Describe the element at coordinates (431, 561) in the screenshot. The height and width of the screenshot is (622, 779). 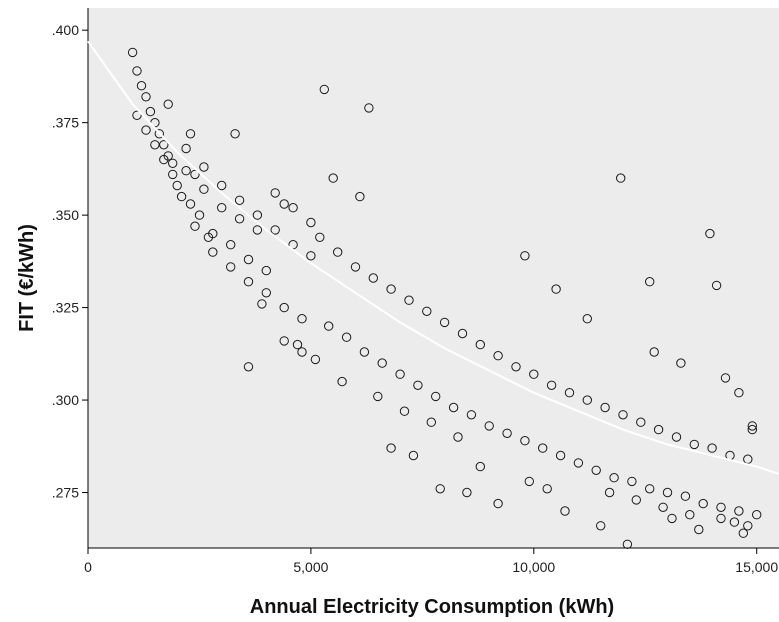
I see `x-axis-ticks: 0 5,000 10,000 15,000` at that location.